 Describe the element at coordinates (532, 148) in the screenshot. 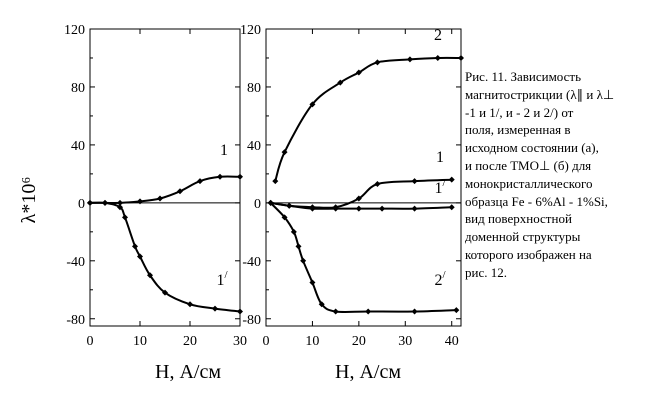

I see `caption-line: исходном состоянии (а),` at that location.